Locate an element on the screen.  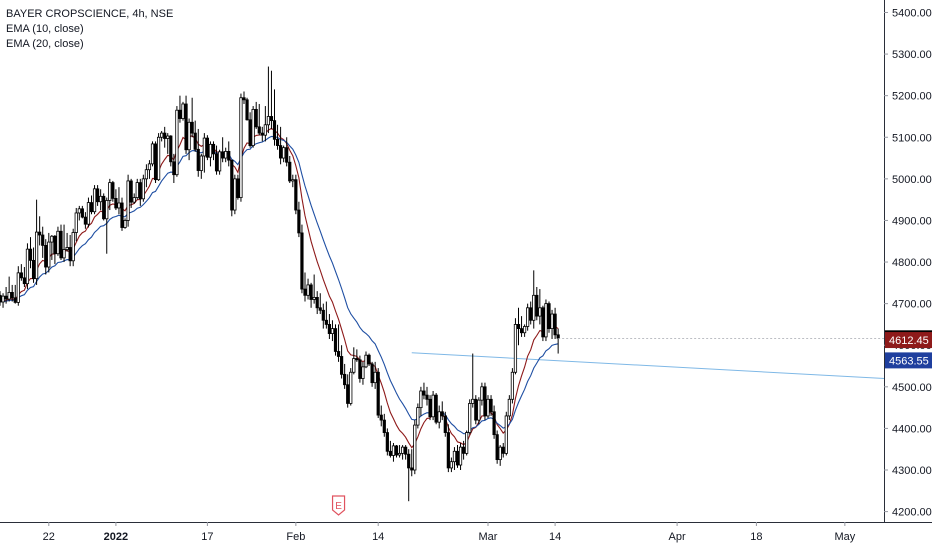
y-tick-label: 5200.00 is located at coordinates (912, 97).